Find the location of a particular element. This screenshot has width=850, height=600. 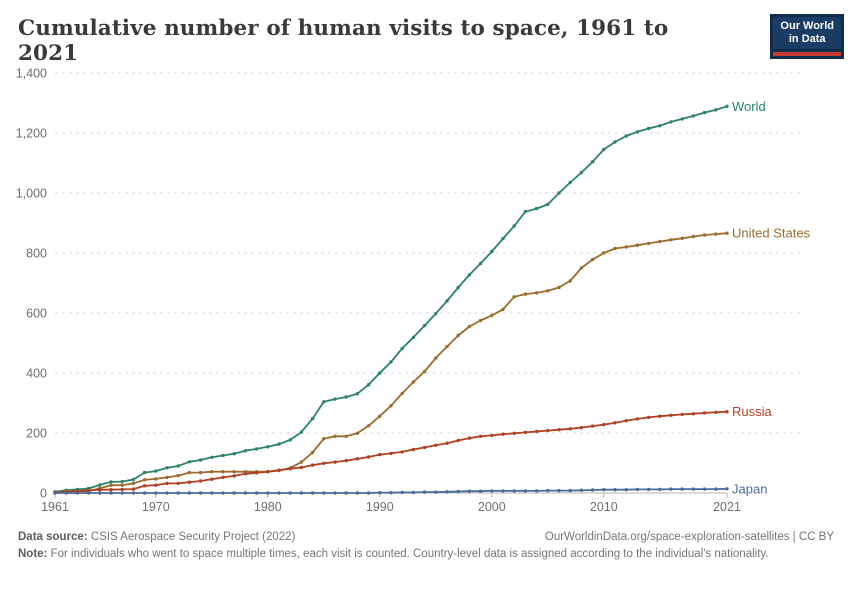

series-label-russia: Russia is located at coordinates (752, 411).